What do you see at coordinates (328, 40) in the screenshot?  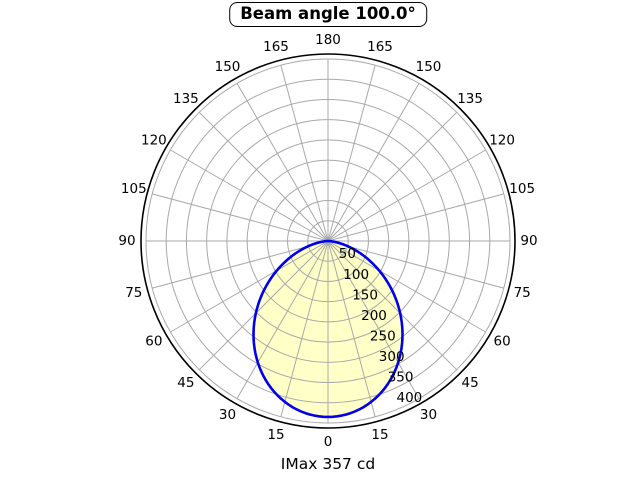 I see `theta-tick-label: 180` at bounding box center [328, 40].